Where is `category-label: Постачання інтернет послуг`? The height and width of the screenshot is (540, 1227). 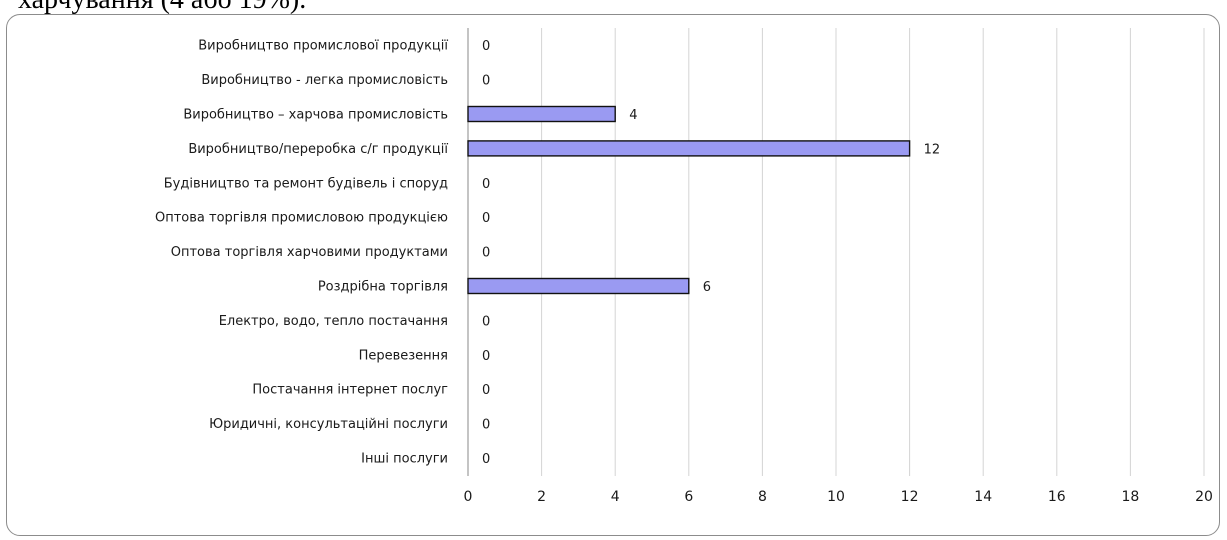 category-label: Постачання інтернет послуг is located at coordinates (350, 390).